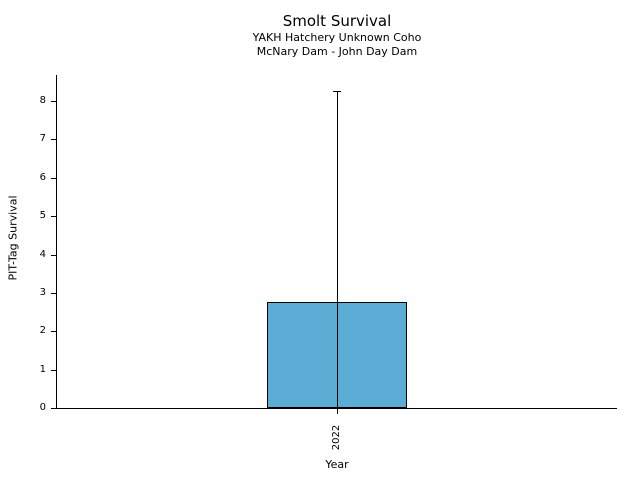  Describe the element at coordinates (42, 139) in the screenshot. I see `y-tick-label: 7` at that location.